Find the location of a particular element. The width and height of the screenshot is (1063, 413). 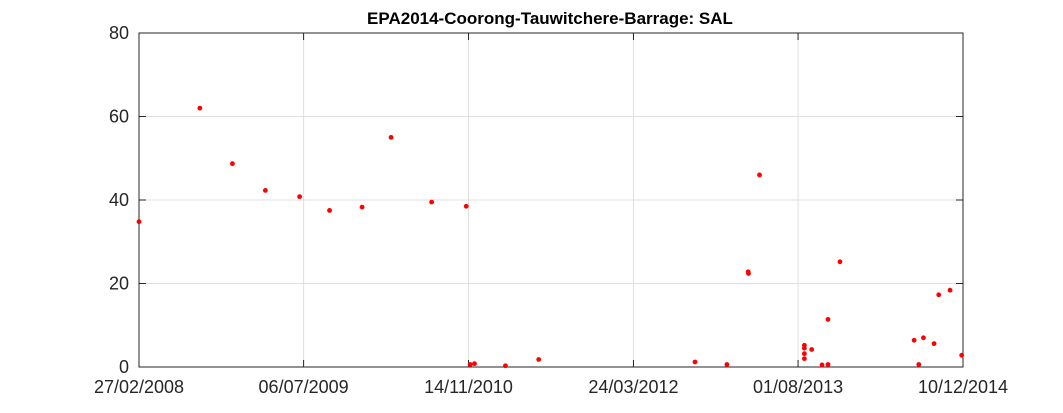

y-tick-label: 0 is located at coordinates (124, 367).